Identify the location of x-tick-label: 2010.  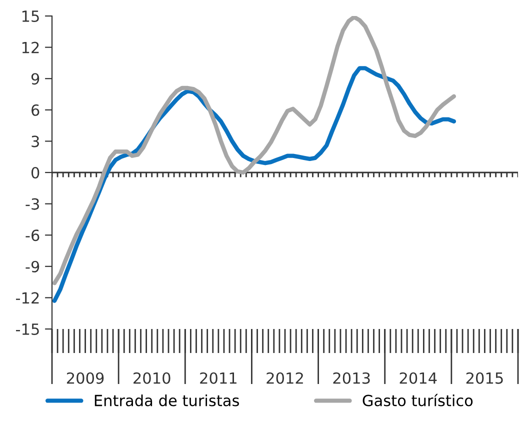
(152, 378).